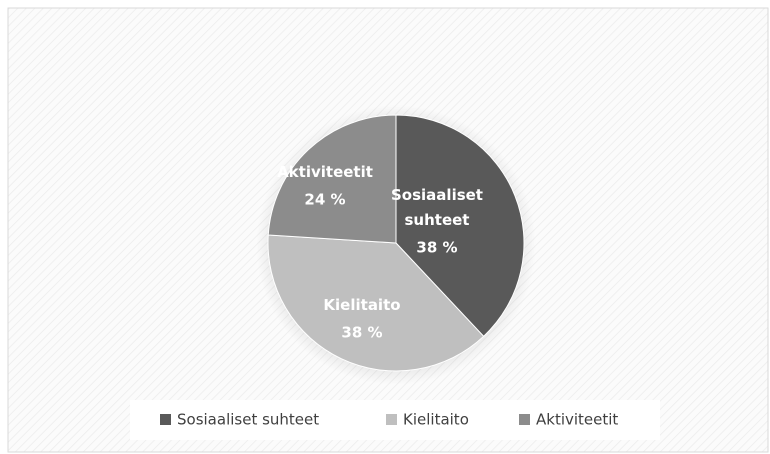 Image resolution: width=770 pixels, height=454 pixels. Describe the element at coordinates (436, 420) in the screenshot. I see `legend-label: Kielitaito` at that location.